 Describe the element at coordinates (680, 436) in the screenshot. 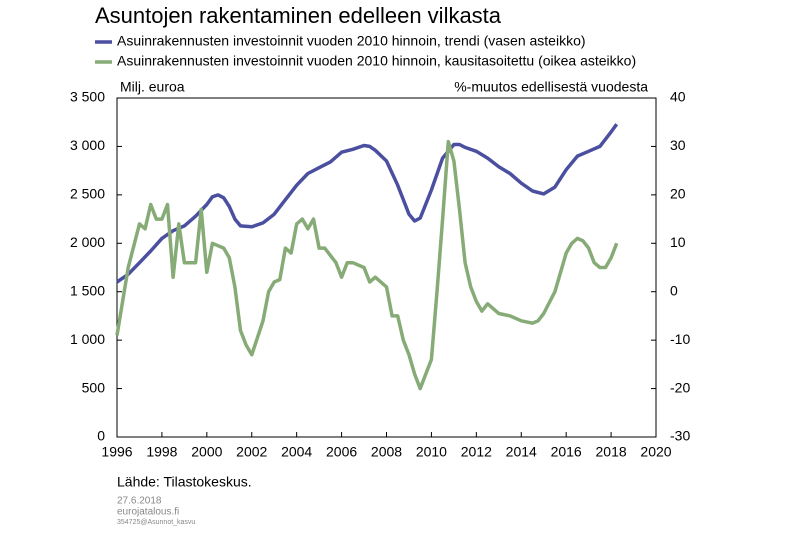

I see `y2-tick-label: -30` at that location.